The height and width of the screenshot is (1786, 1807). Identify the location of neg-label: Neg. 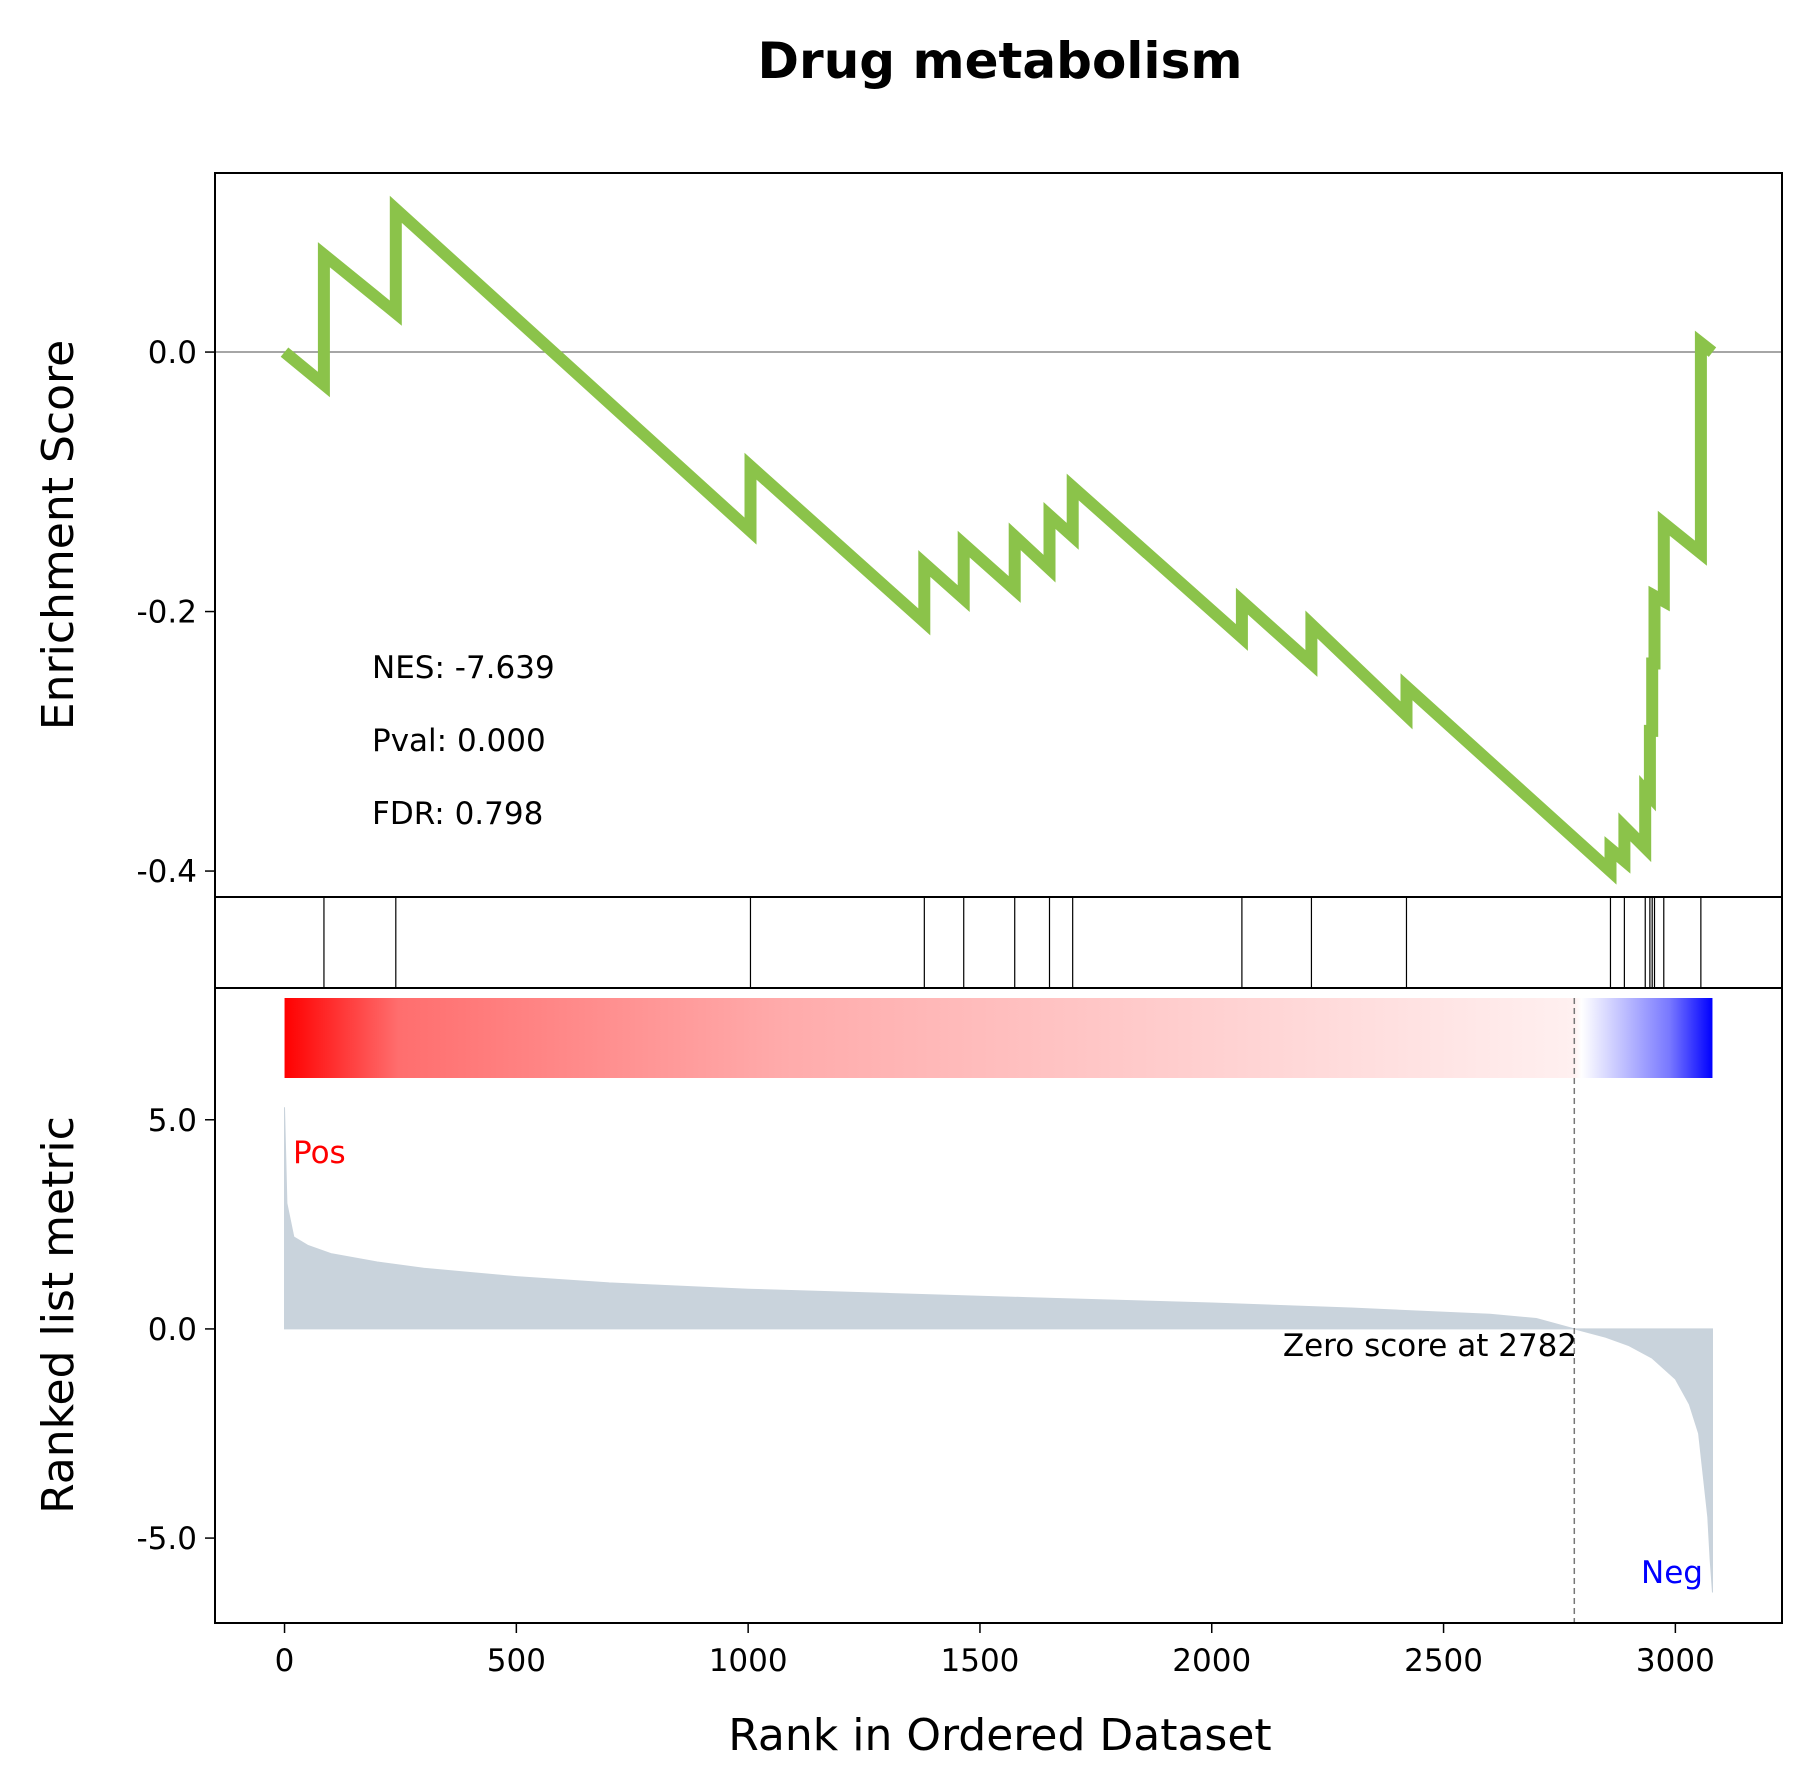
(1672, 1573).